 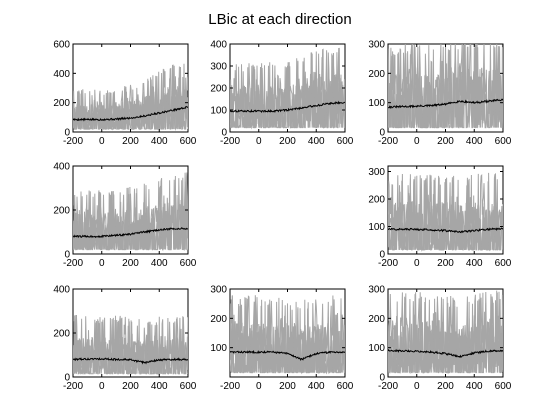 I want to click on figure-title: LBic at each direction, so click(x=279, y=19).